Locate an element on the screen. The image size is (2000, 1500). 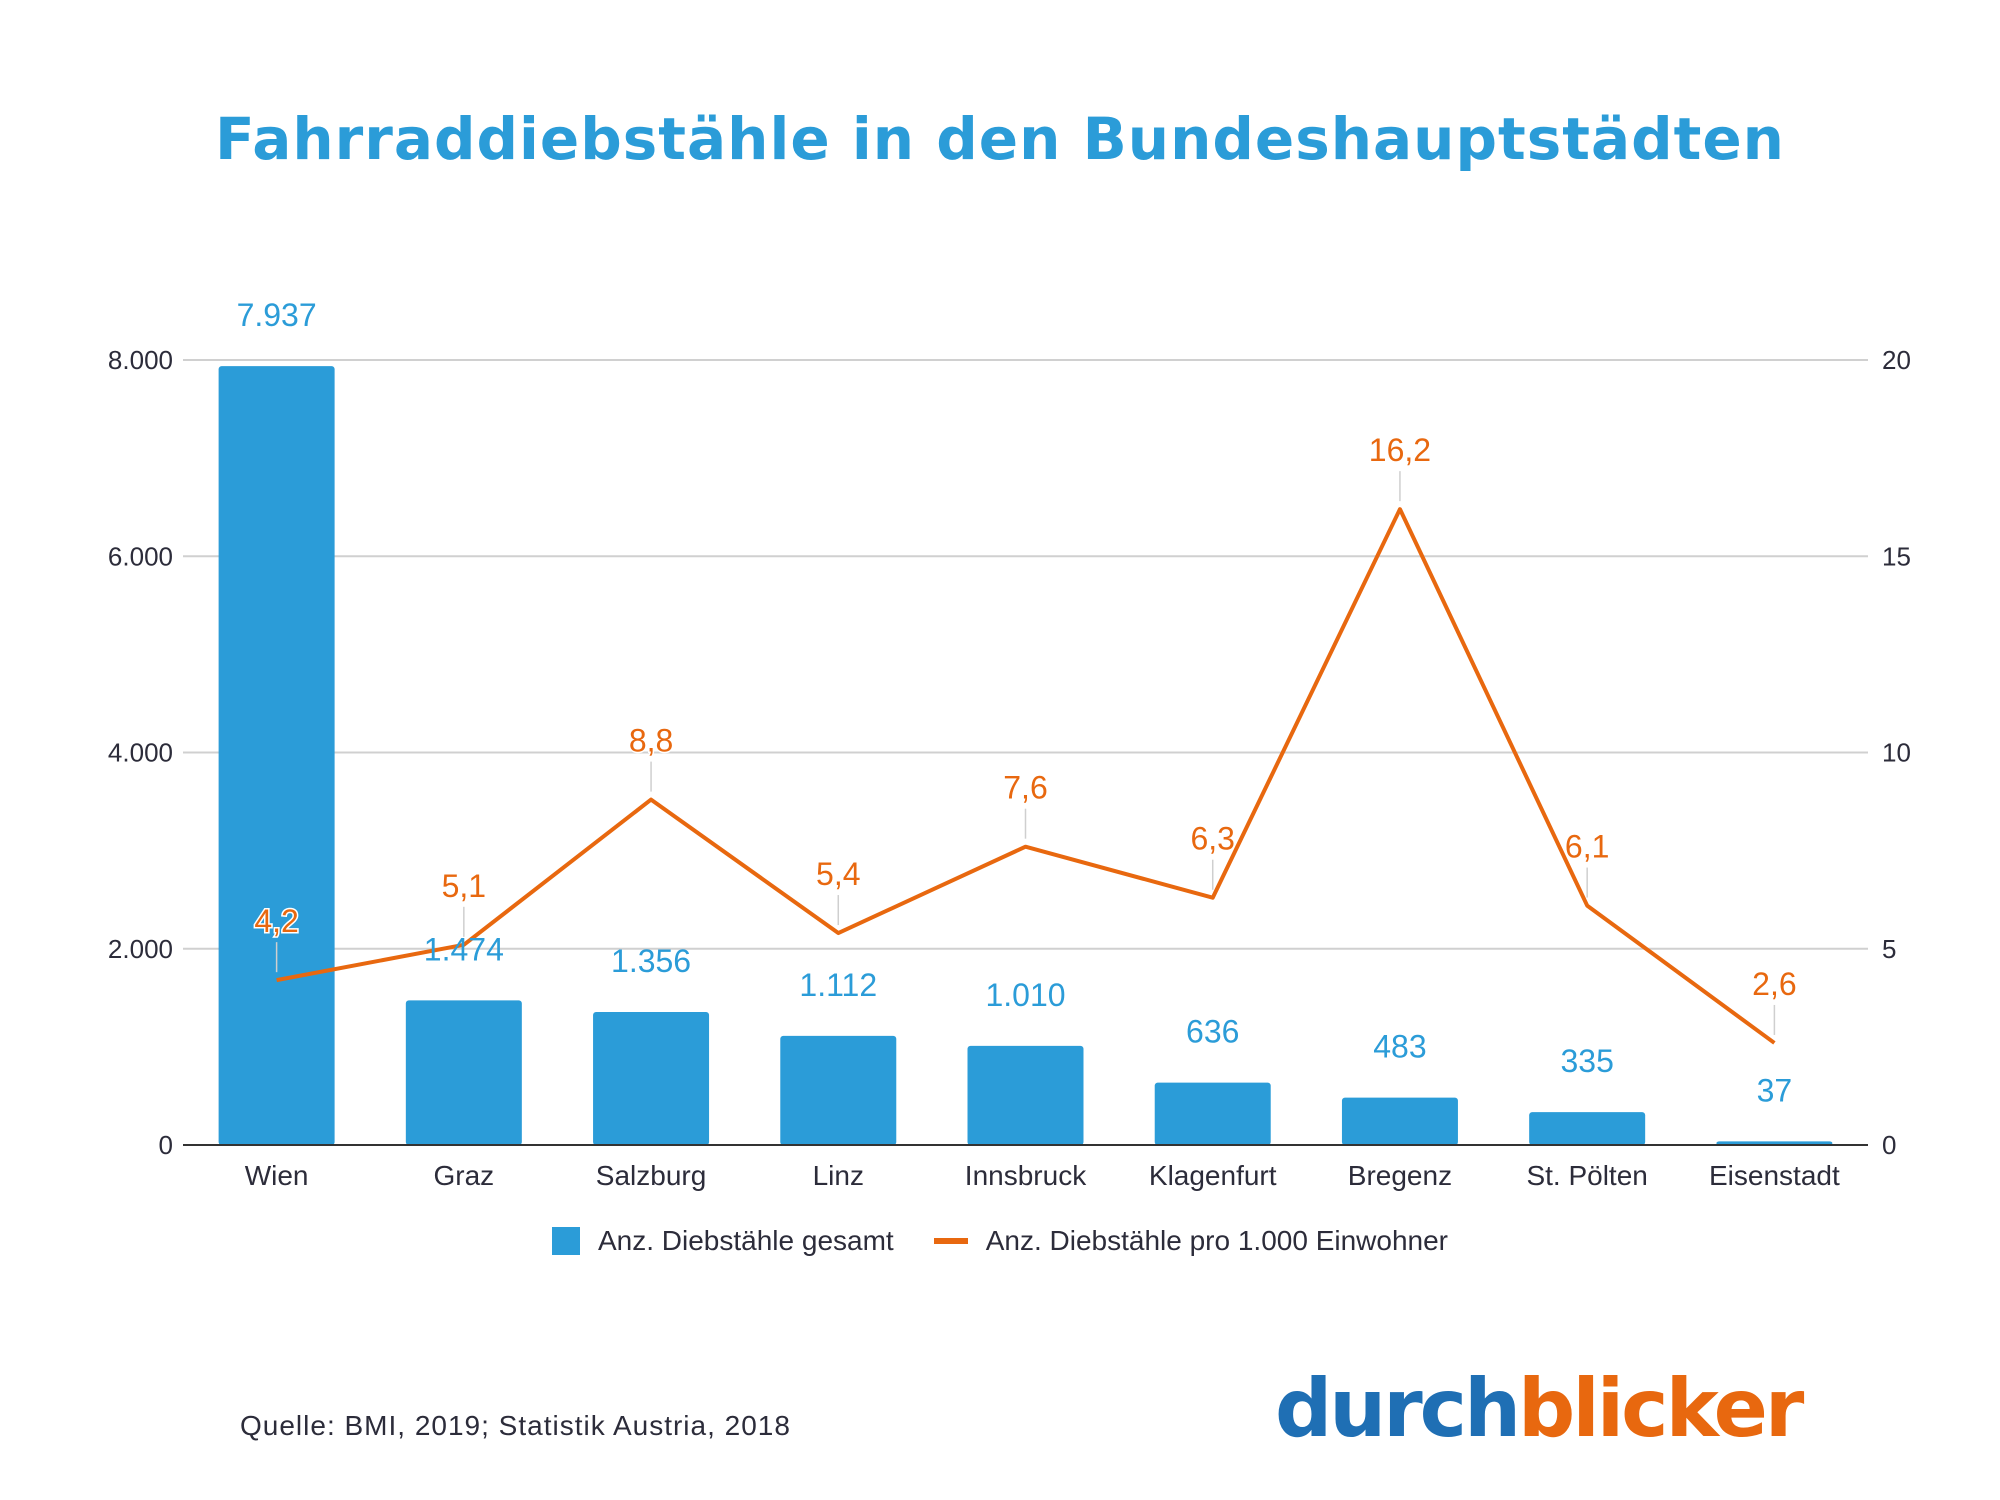
line-data-label: 2,6 is located at coordinates (1774, 984).